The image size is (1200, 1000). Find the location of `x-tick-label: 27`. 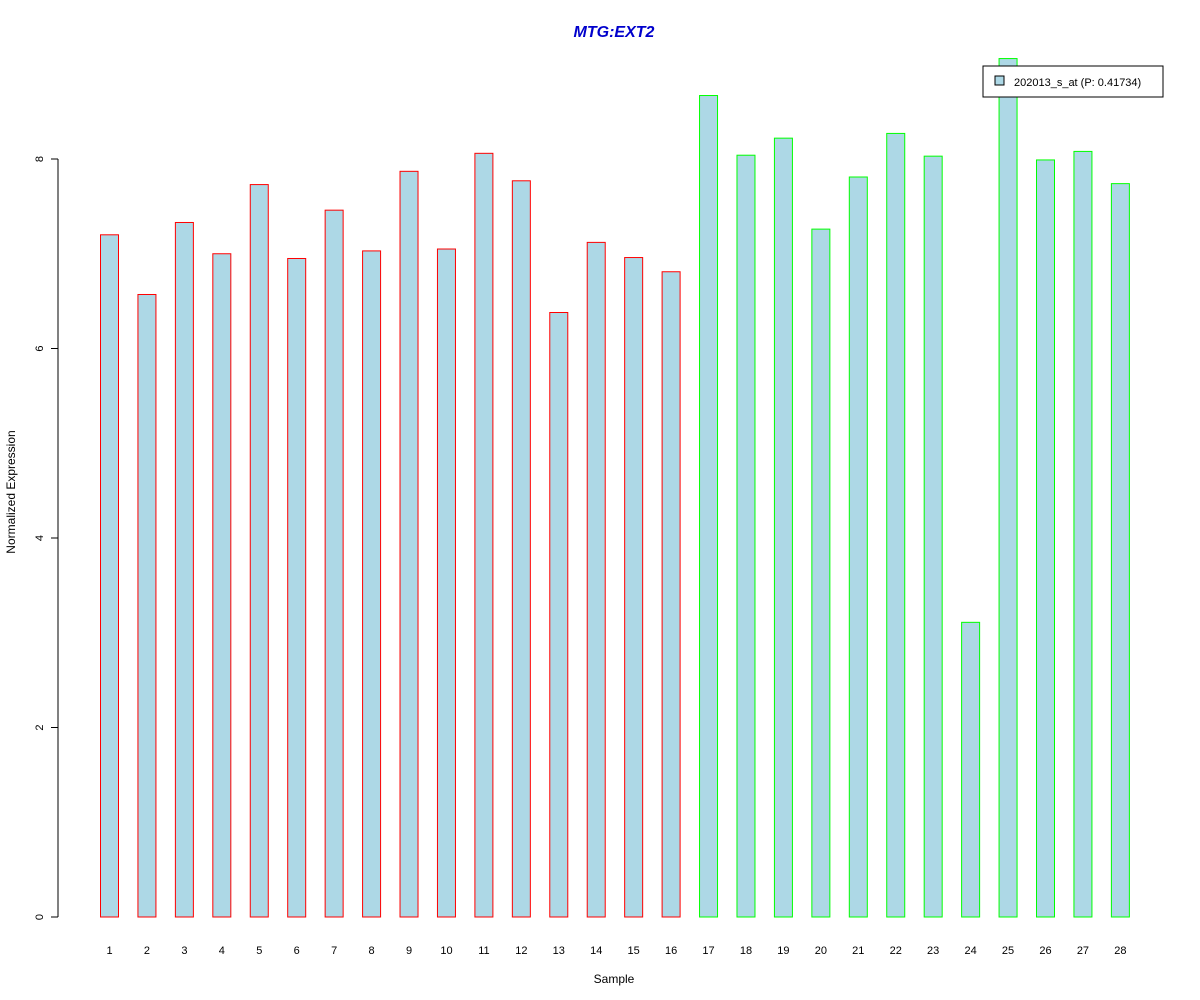

x-tick-label: 27 is located at coordinates (1083, 951).